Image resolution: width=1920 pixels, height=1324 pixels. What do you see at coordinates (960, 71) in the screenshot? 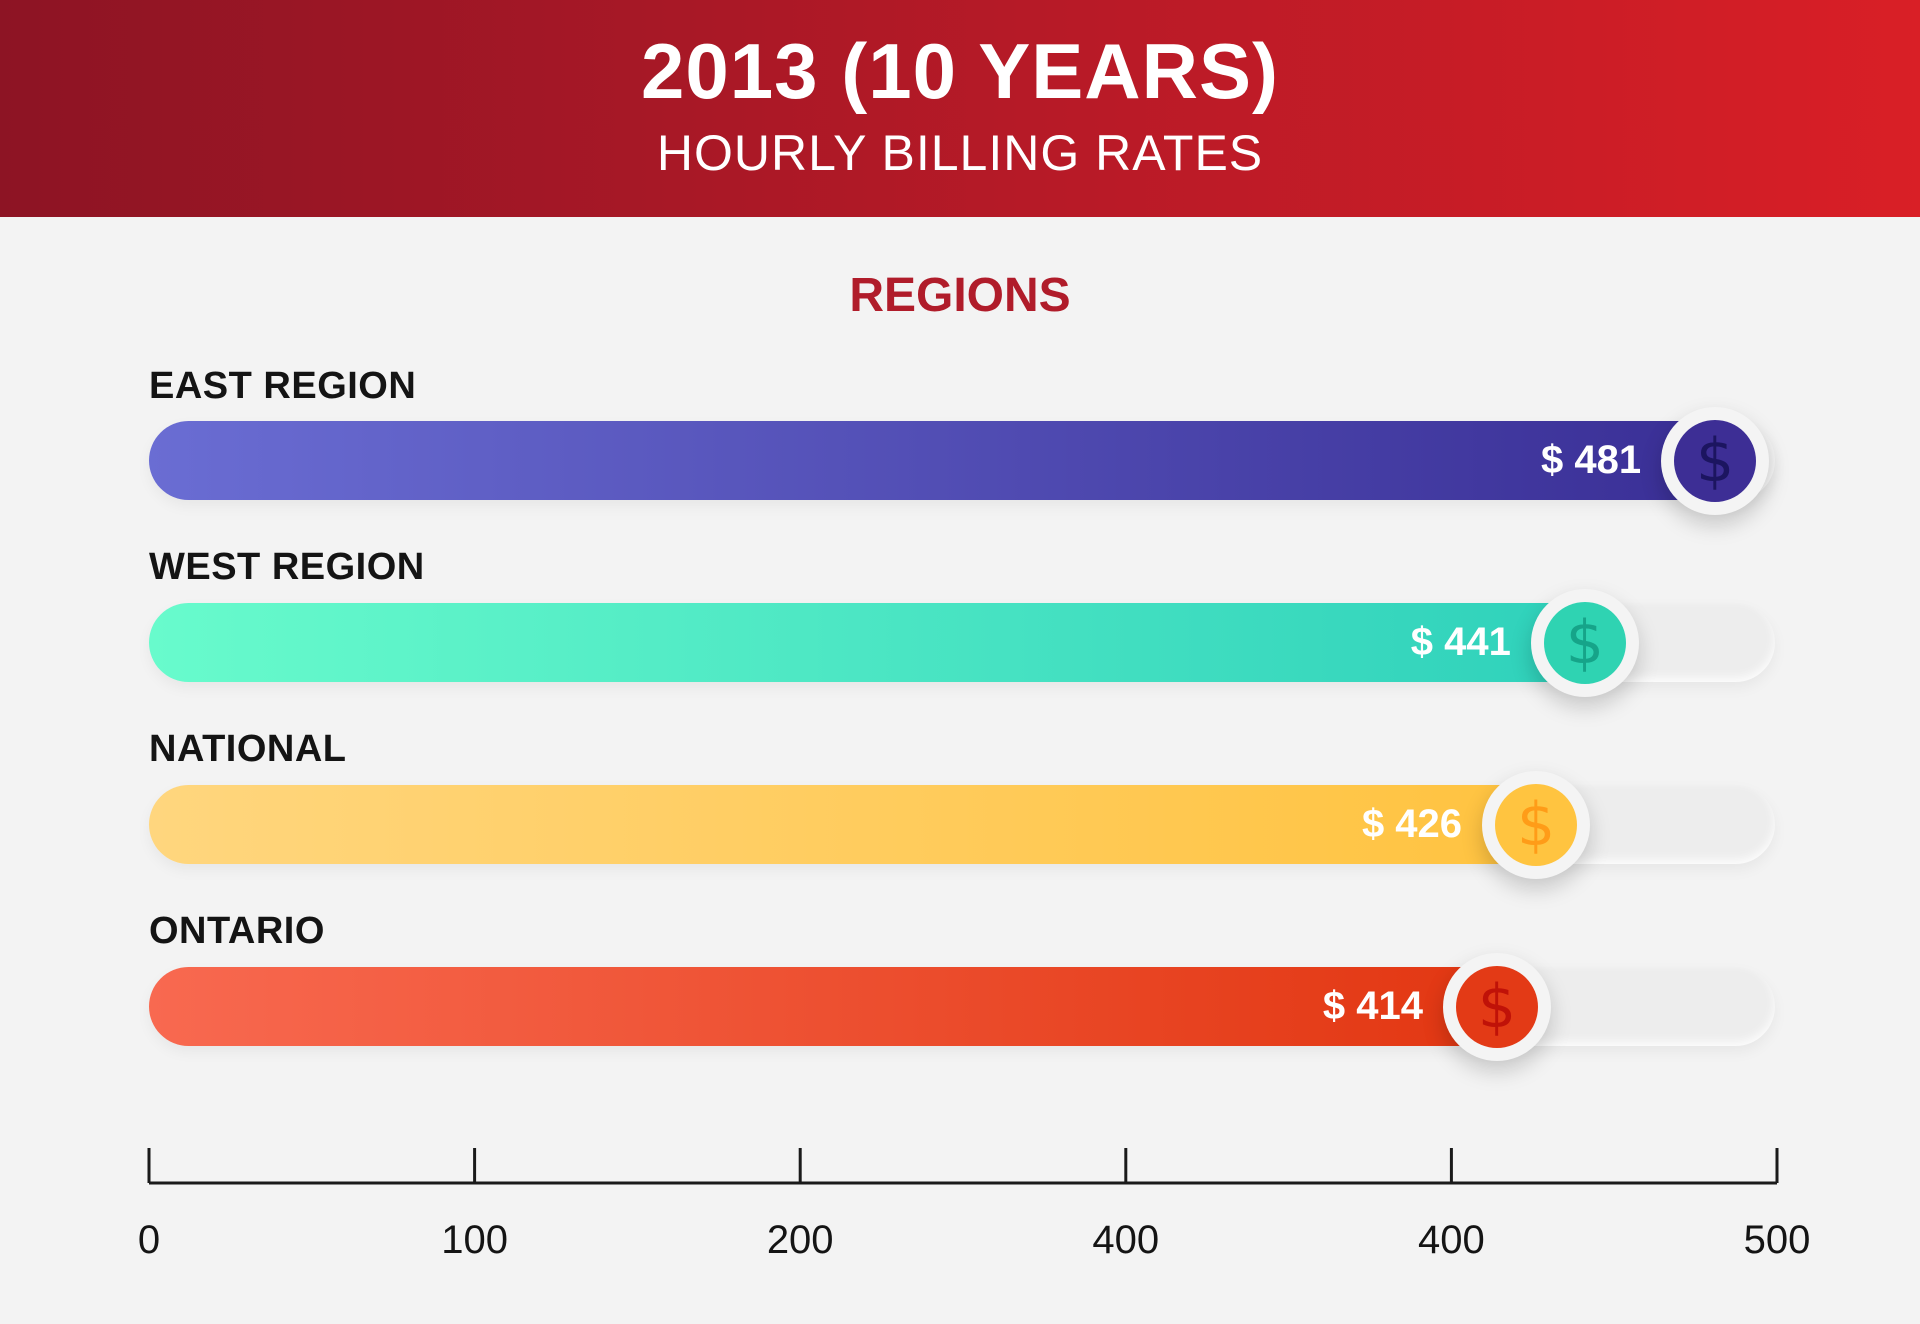
I see `chart-title: 2013 (10 YEARS)` at bounding box center [960, 71].